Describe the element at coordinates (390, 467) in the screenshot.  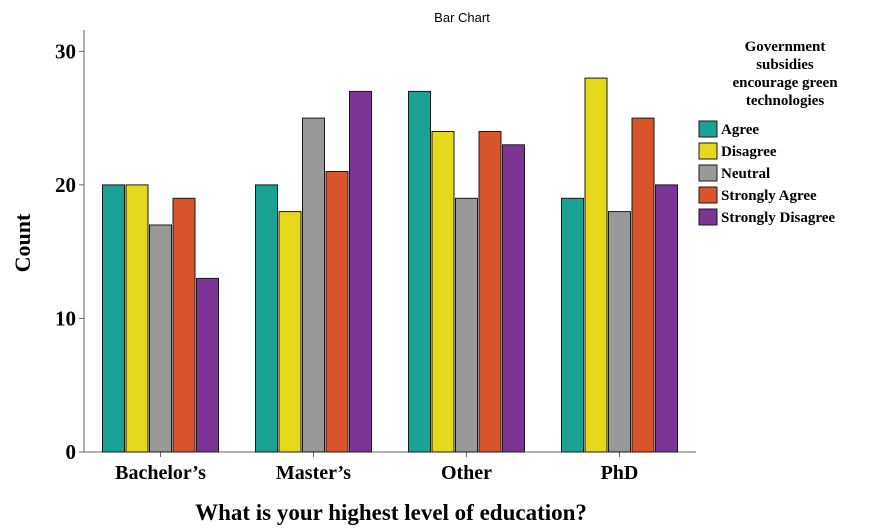
I see `x-axis: Bachelor’s Master’s Other PhD` at that location.